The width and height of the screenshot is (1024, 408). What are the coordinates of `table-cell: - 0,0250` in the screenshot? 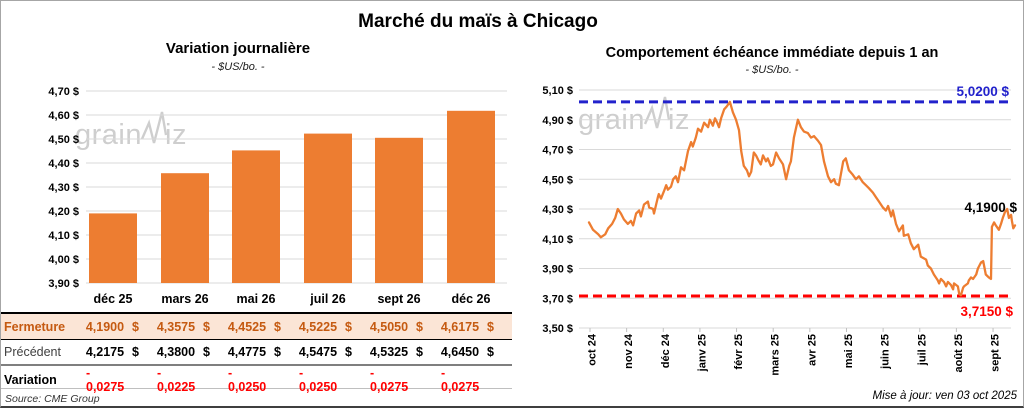 It's located at (263, 380).